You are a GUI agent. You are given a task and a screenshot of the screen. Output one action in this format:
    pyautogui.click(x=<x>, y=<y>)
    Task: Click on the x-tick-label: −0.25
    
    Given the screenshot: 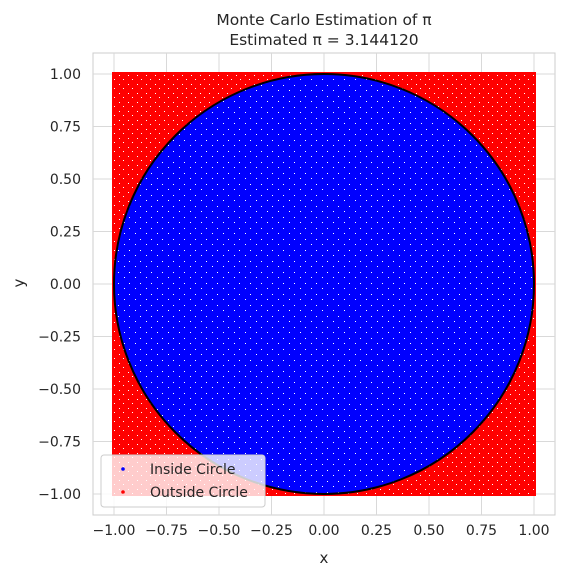 What is the action you would take?
    pyautogui.click(x=271, y=531)
    